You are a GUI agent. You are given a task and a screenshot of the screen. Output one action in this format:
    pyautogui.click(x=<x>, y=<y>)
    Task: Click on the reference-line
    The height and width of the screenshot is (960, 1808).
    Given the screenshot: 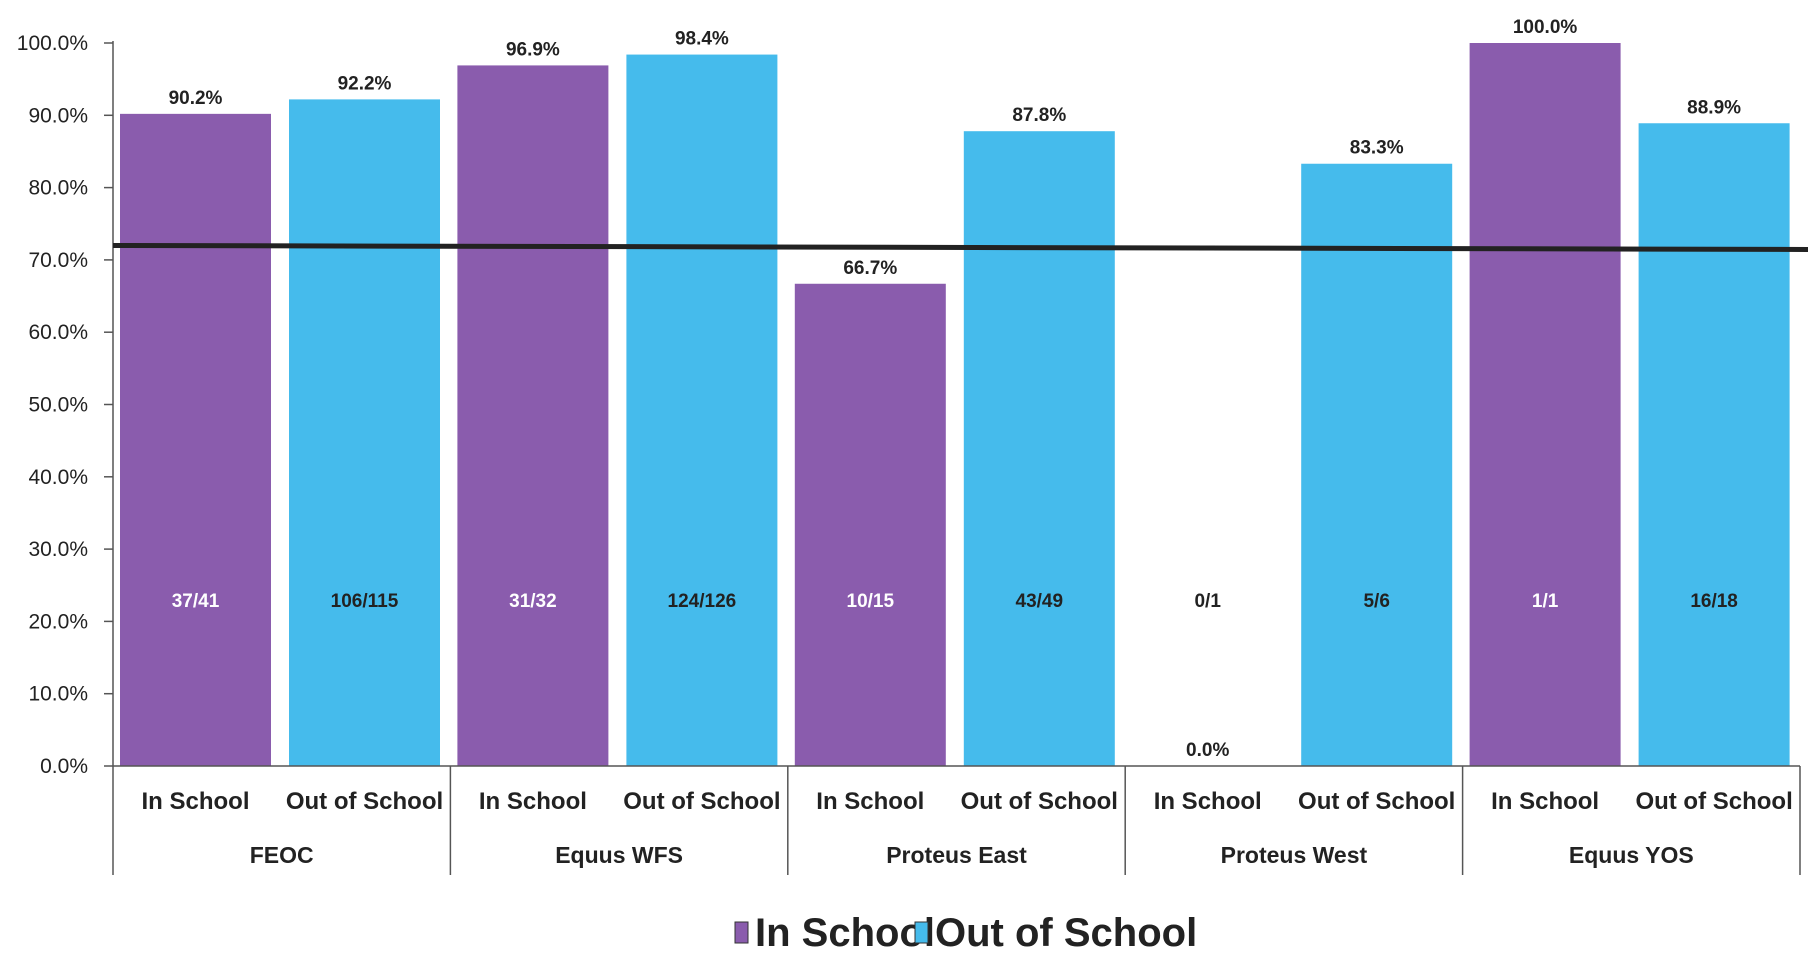 What is the action you would take?
    pyautogui.click(x=960, y=247)
    